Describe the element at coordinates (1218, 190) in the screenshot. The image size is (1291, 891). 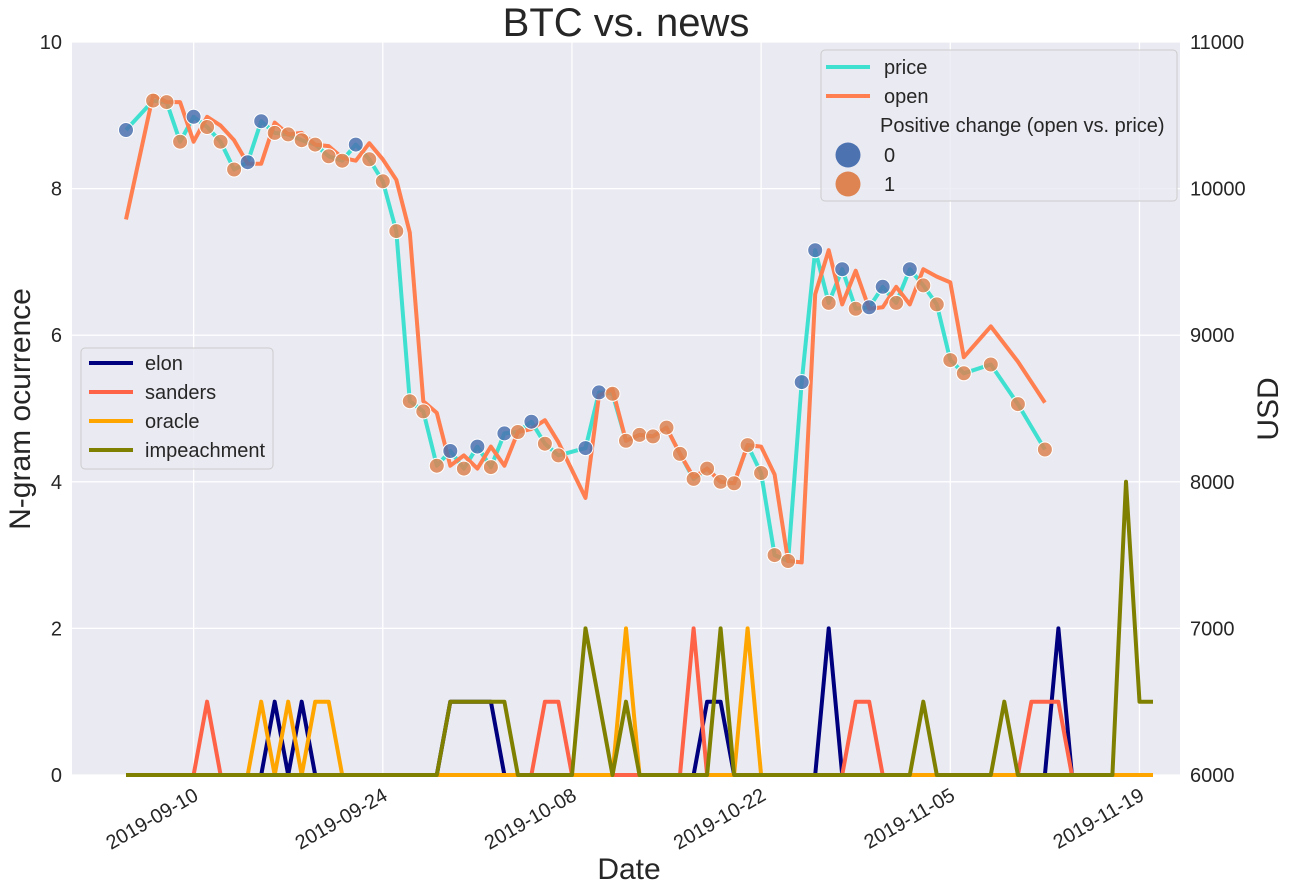
I see `right-tick-label: 10000` at that location.